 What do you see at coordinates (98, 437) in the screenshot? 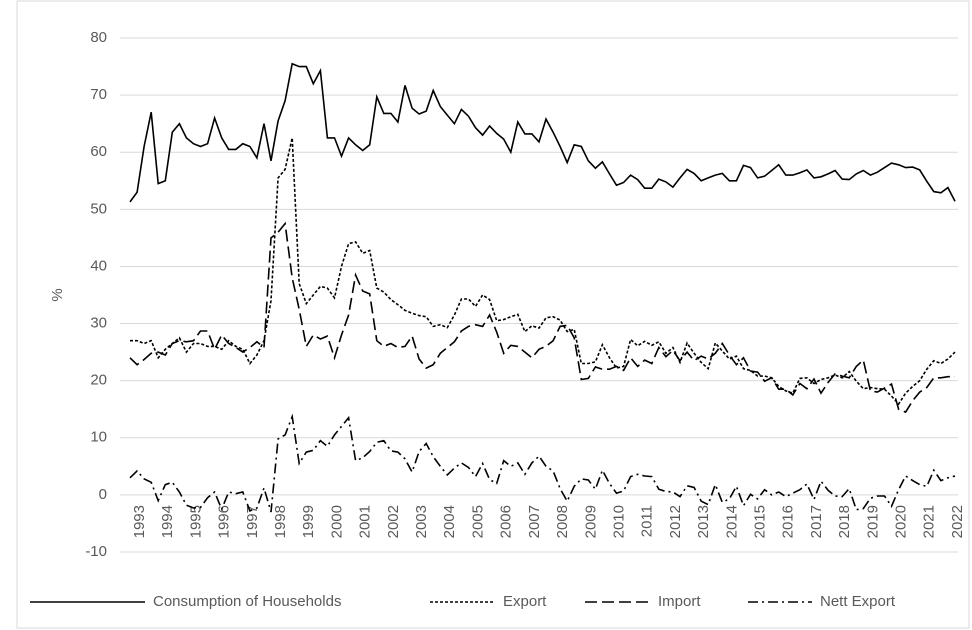
I see `y-tick-label: 10` at bounding box center [98, 437].